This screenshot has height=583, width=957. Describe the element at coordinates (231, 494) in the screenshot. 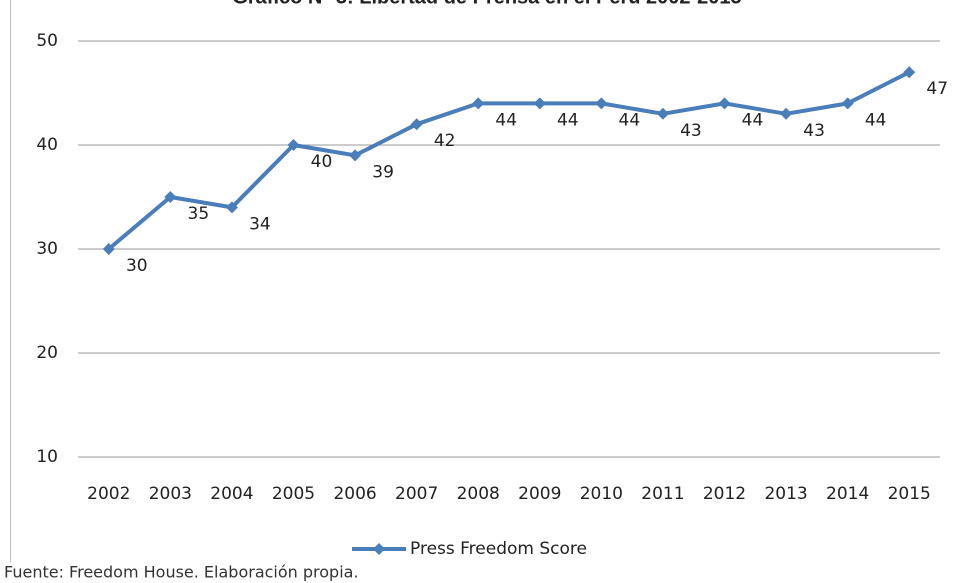

I see `x-tick-label: 2004` at that location.